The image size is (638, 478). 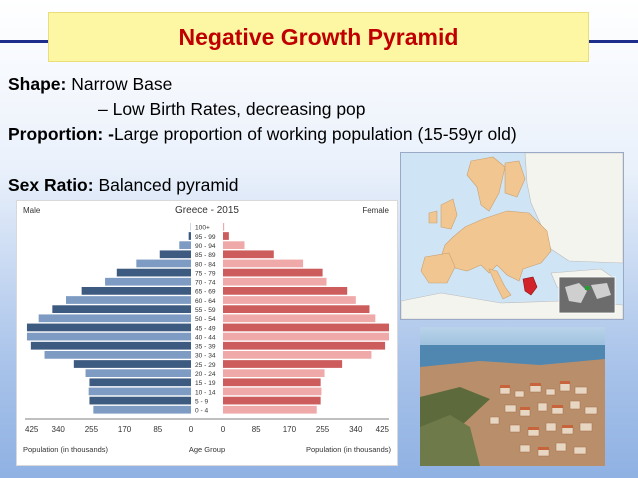 I want to click on age-group-label: 45 - 49, so click(x=205, y=328).